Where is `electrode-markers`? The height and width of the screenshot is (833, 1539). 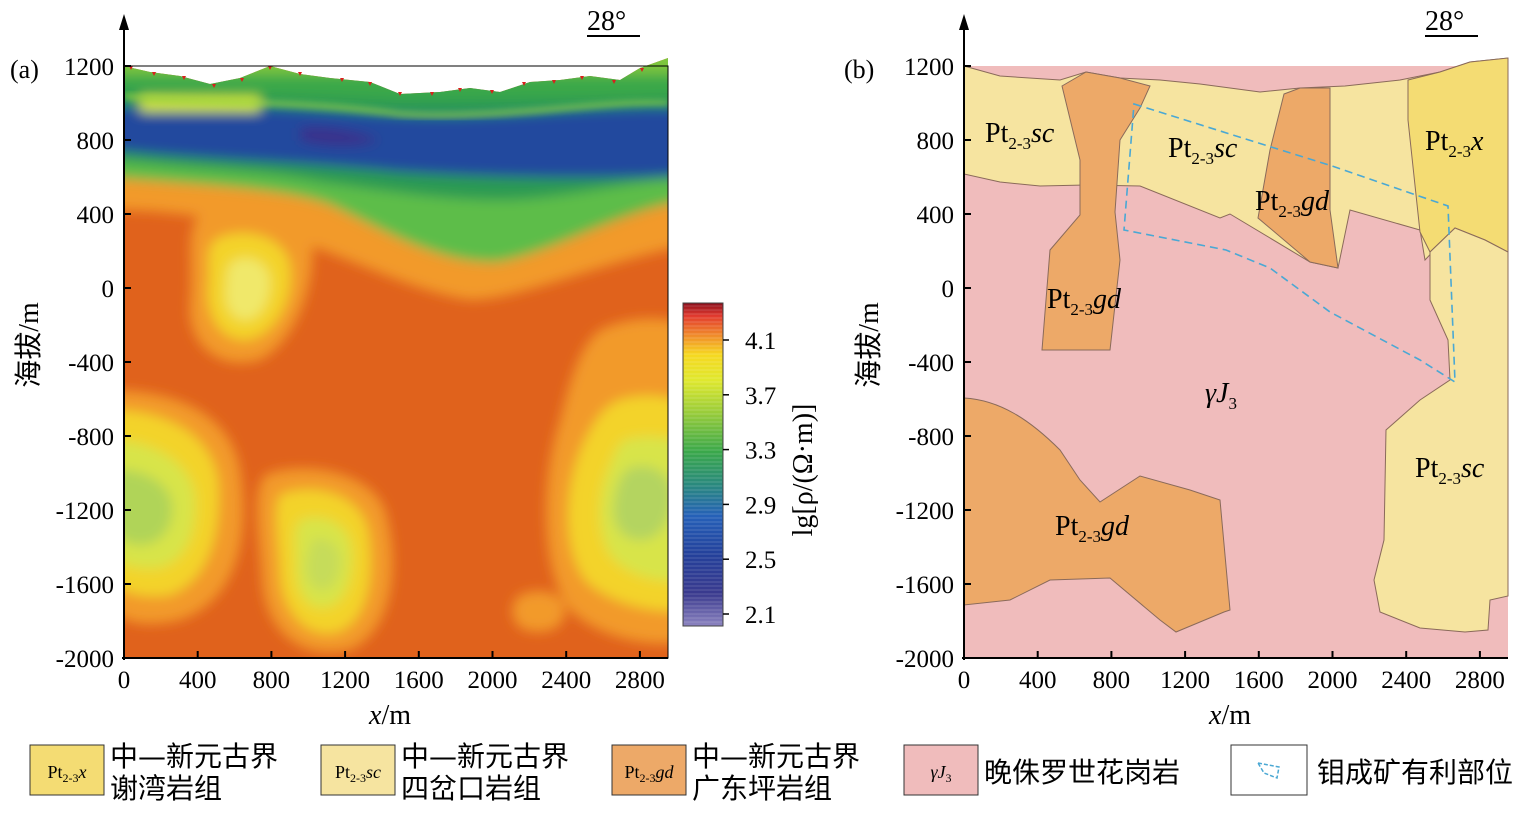 electrode-markers is located at coordinates (386, 81).